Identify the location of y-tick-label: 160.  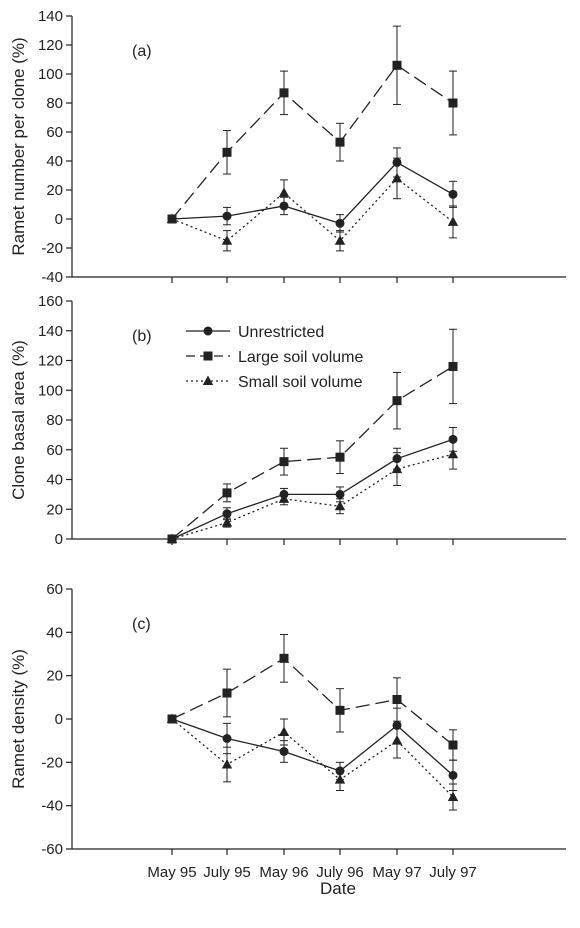
(50, 301).